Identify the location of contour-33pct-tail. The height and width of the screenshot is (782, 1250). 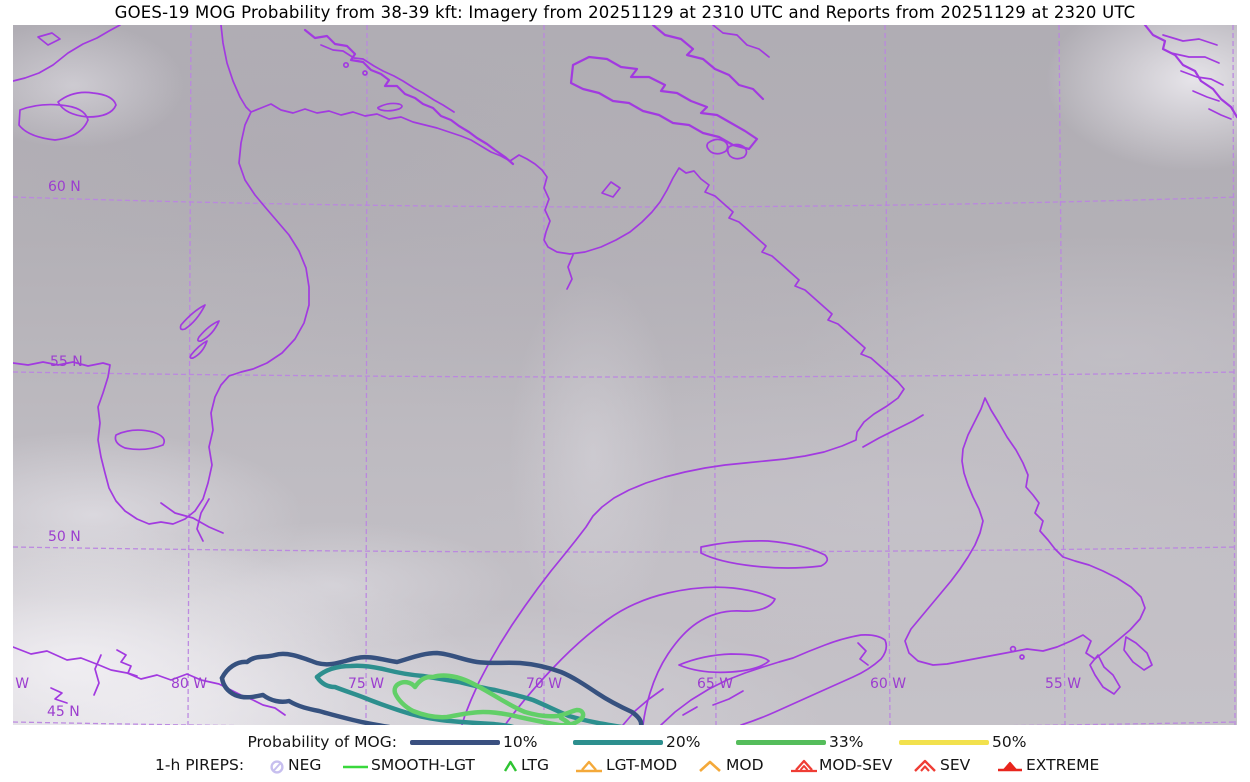
(566, 720).